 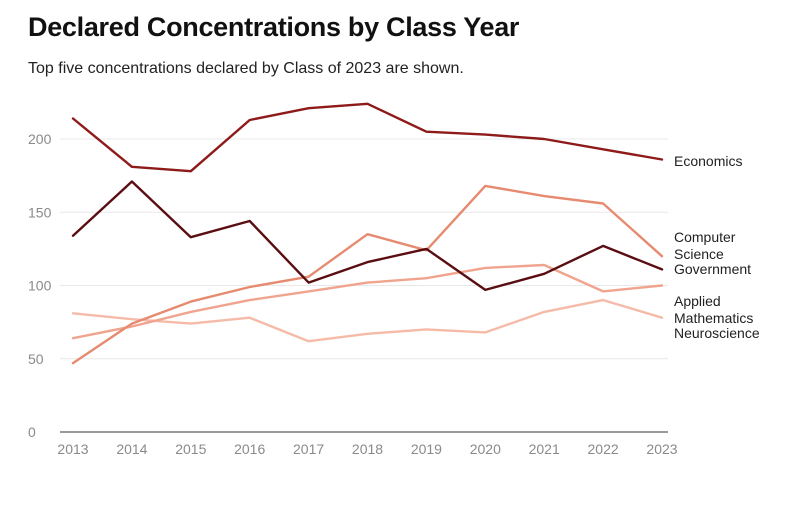 I want to click on x-tick-label: 2016, so click(x=249, y=449).